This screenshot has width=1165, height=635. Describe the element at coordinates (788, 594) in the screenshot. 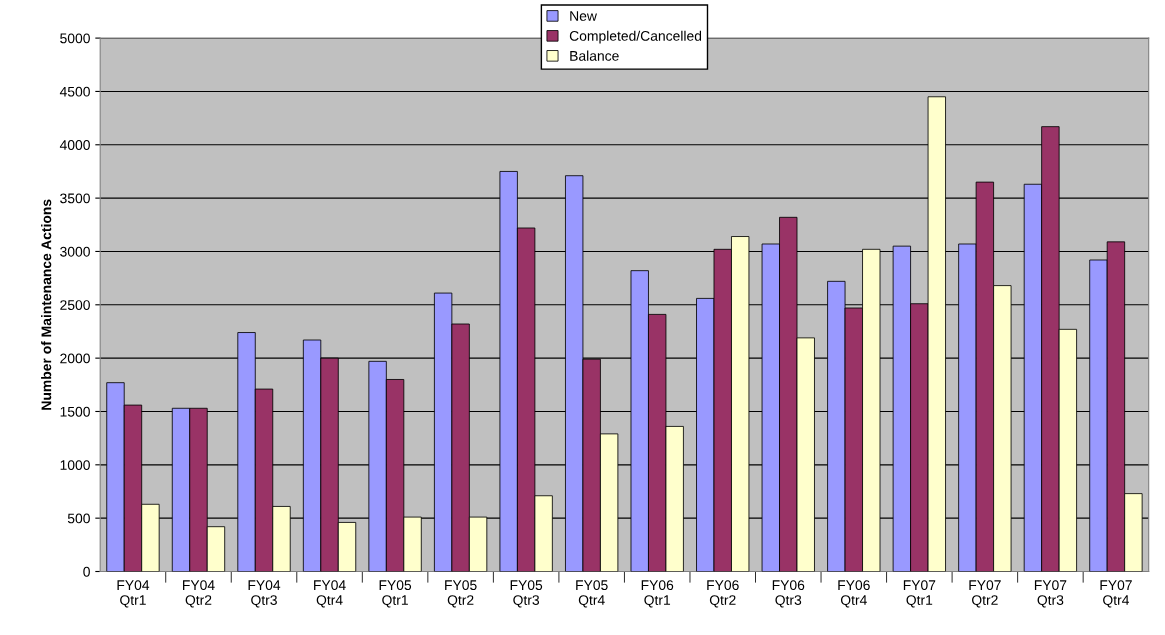

I see `x-tick-label: FY06 Qtr3` at that location.